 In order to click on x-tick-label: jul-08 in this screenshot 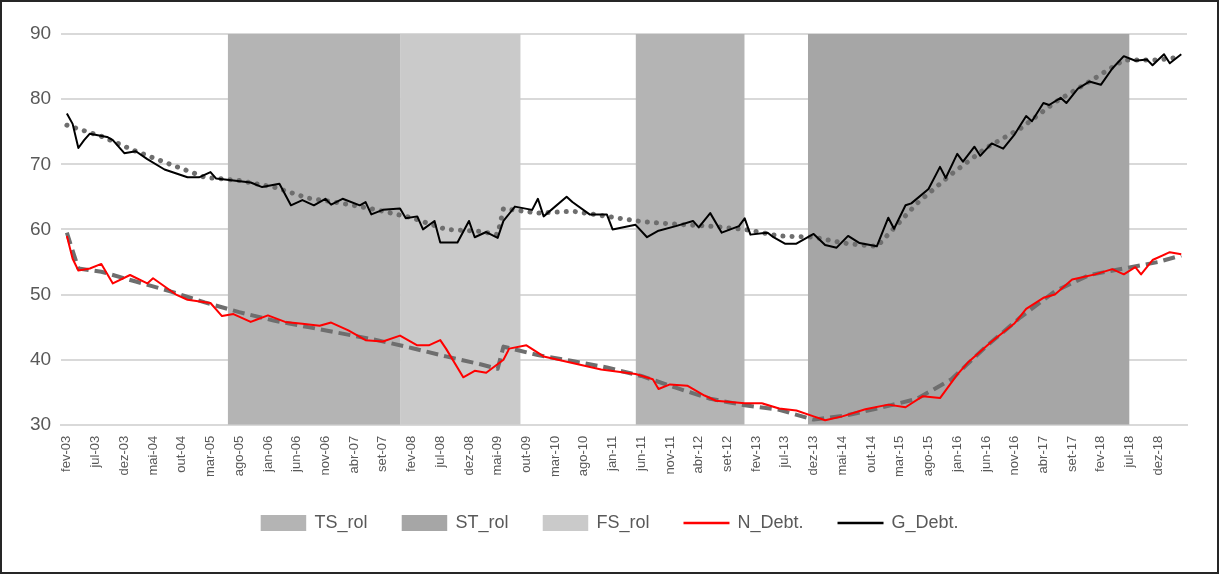, I will do `click(439, 452)`.